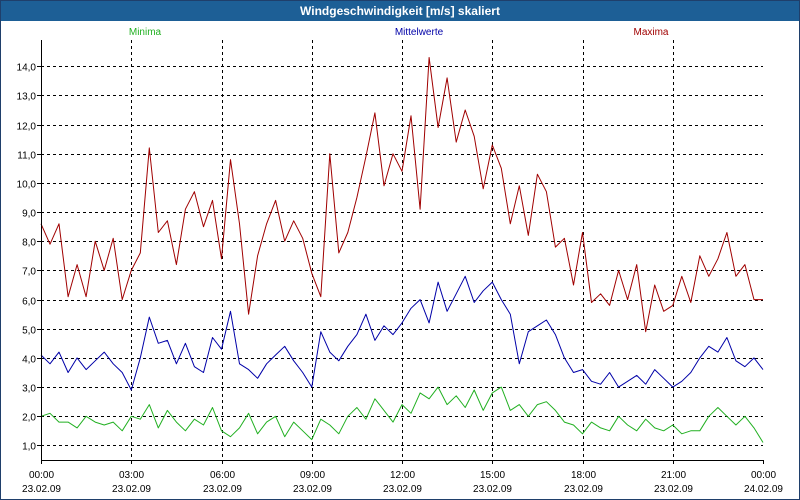 The height and width of the screenshot is (500, 800). Describe the element at coordinates (29, 418) in the screenshot. I see `y-tick-label: 2,0` at that location.